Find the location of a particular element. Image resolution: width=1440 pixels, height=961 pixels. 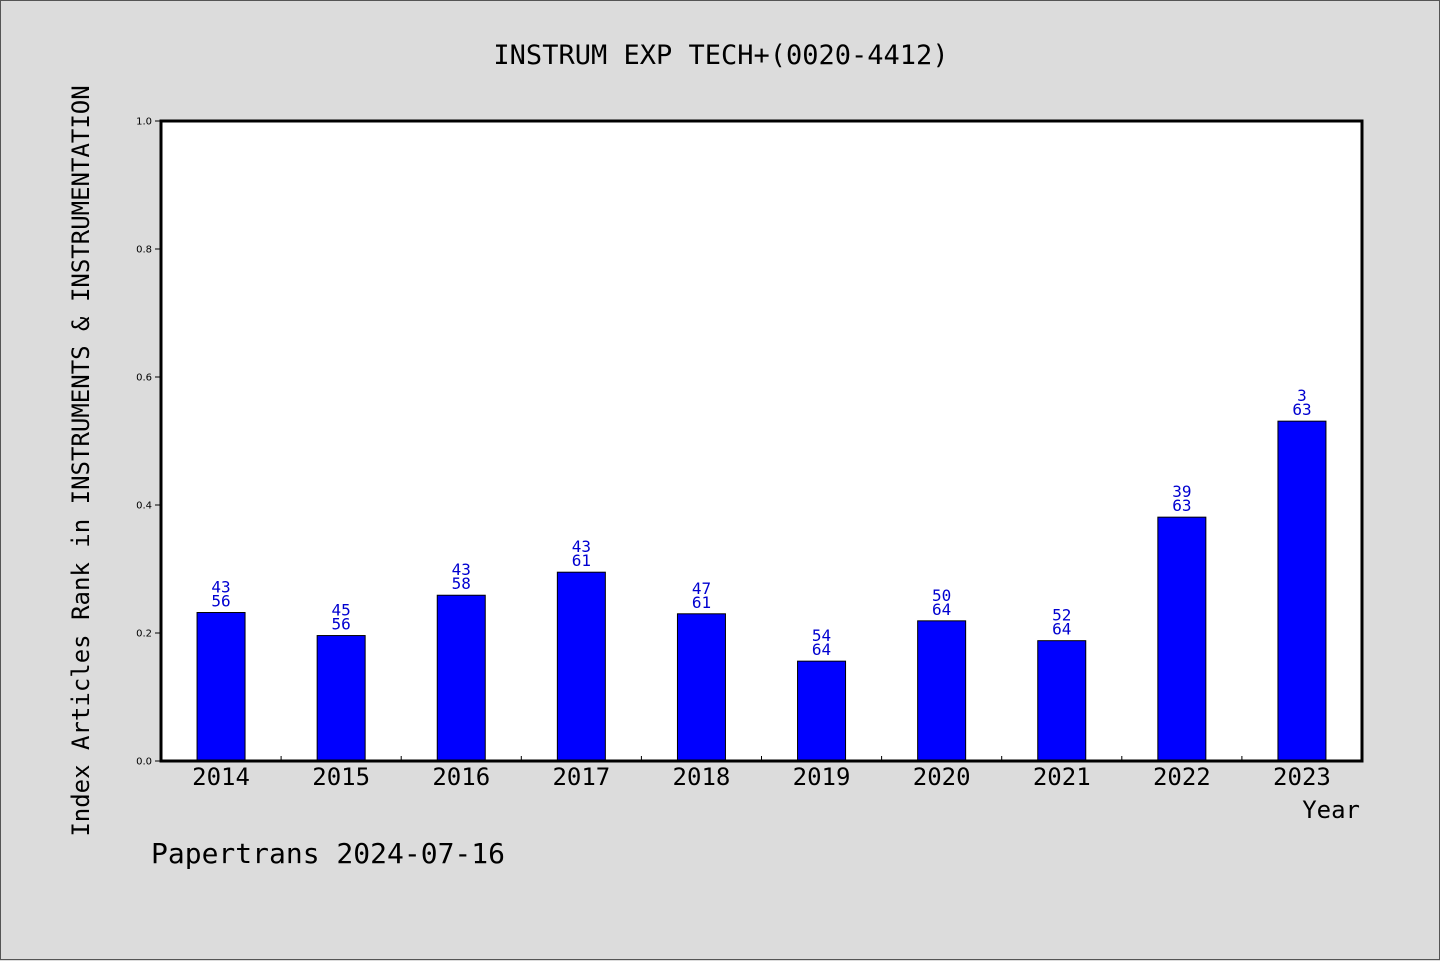

bar-rank-label-2018: 47 is located at coordinates (701, 588).